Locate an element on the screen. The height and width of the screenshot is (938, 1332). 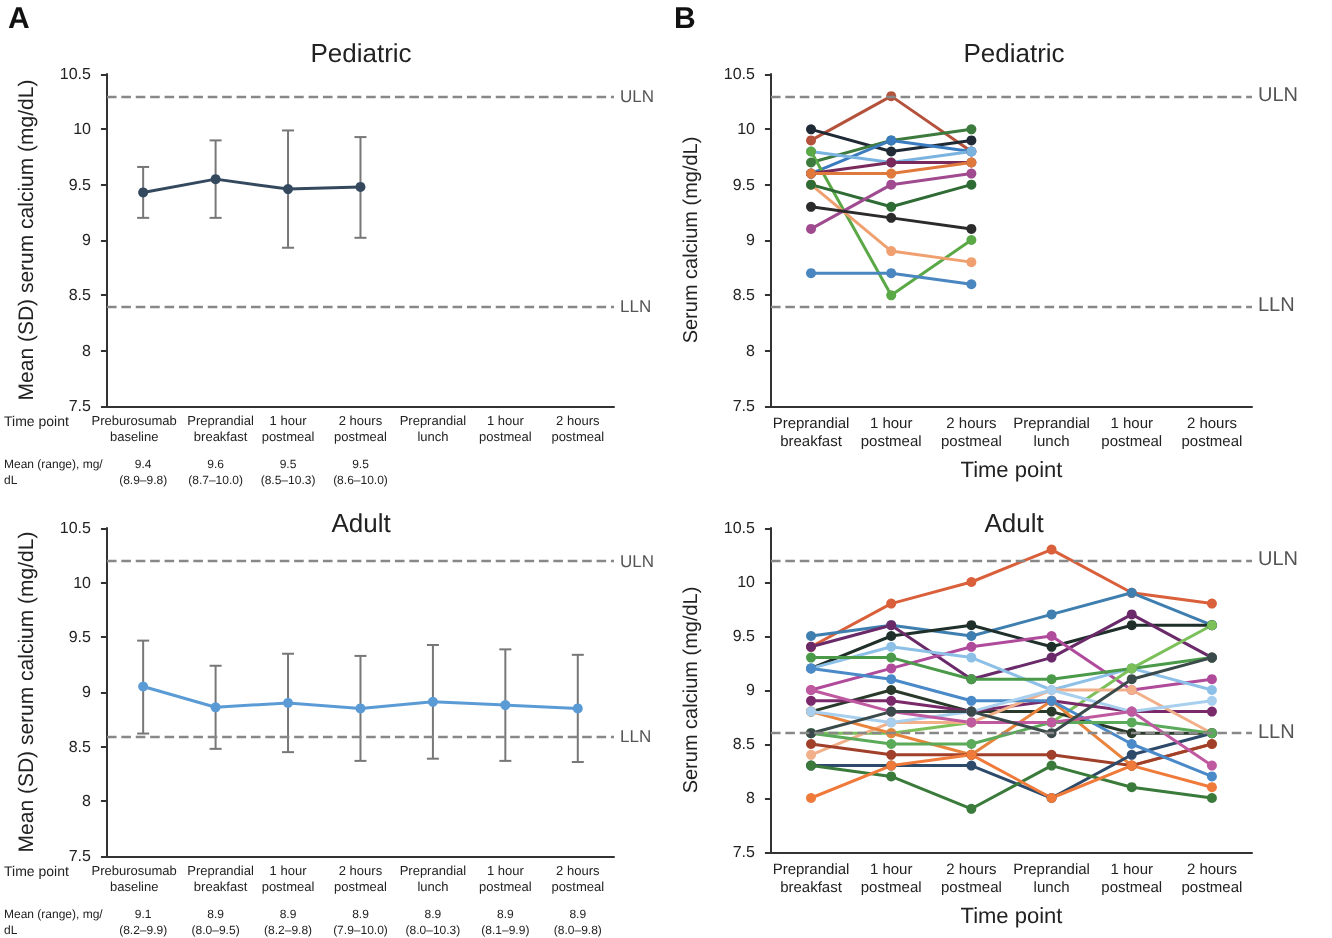
text: A is located at coordinates (19, 19).